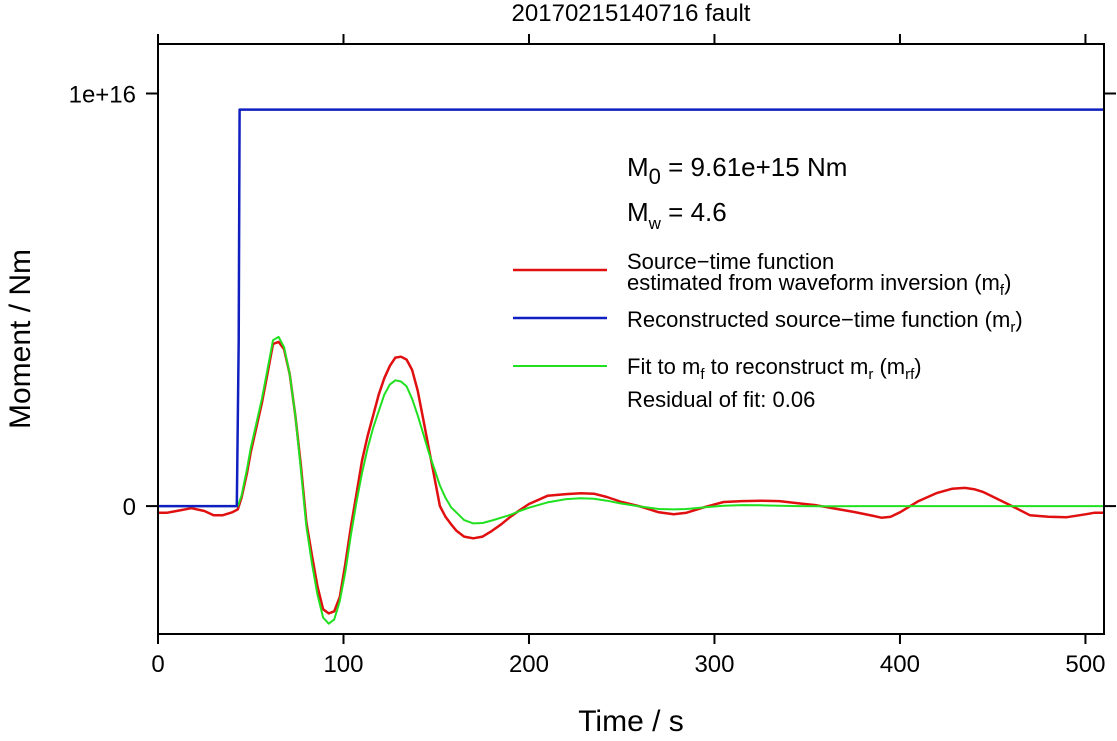  I want to click on legend-blue-text: Reconstructed source−time function (mr), so click(825, 321).